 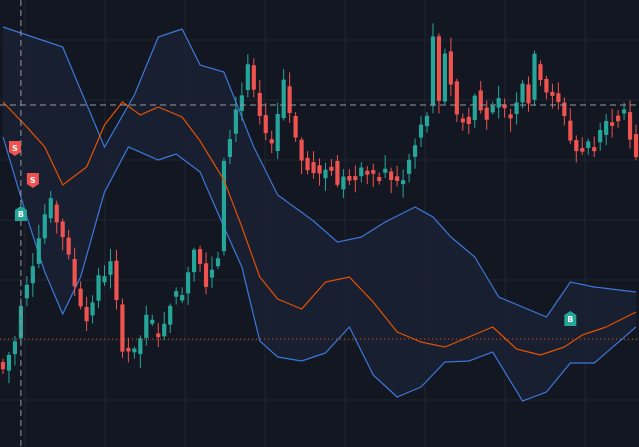 I want to click on trade-marker-label-2: B, so click(x=21, y=214).